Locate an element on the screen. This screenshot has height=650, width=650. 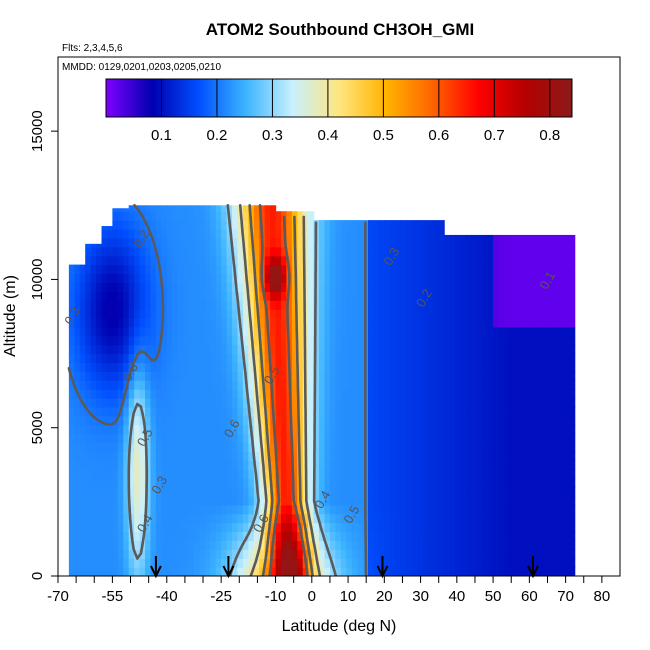
flights-note: Flts: 2,3,4,5,6 is located at coordinates (92, 48).